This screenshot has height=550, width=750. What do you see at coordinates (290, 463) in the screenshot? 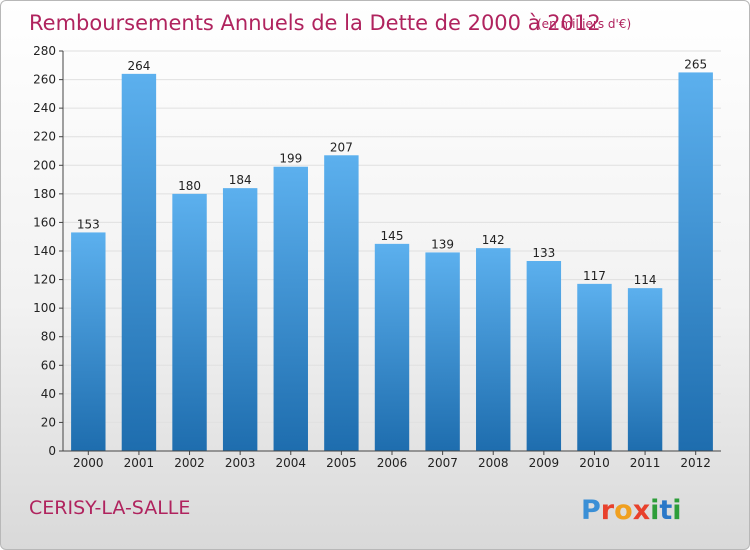
I see `x-tick-label: 2004` at bounding box center [290, 463].